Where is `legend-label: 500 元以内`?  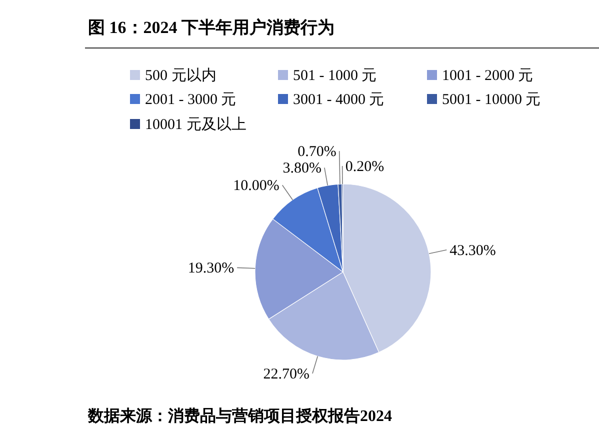 legend-label: 500 元以内 is located at coordinates (180, 75).